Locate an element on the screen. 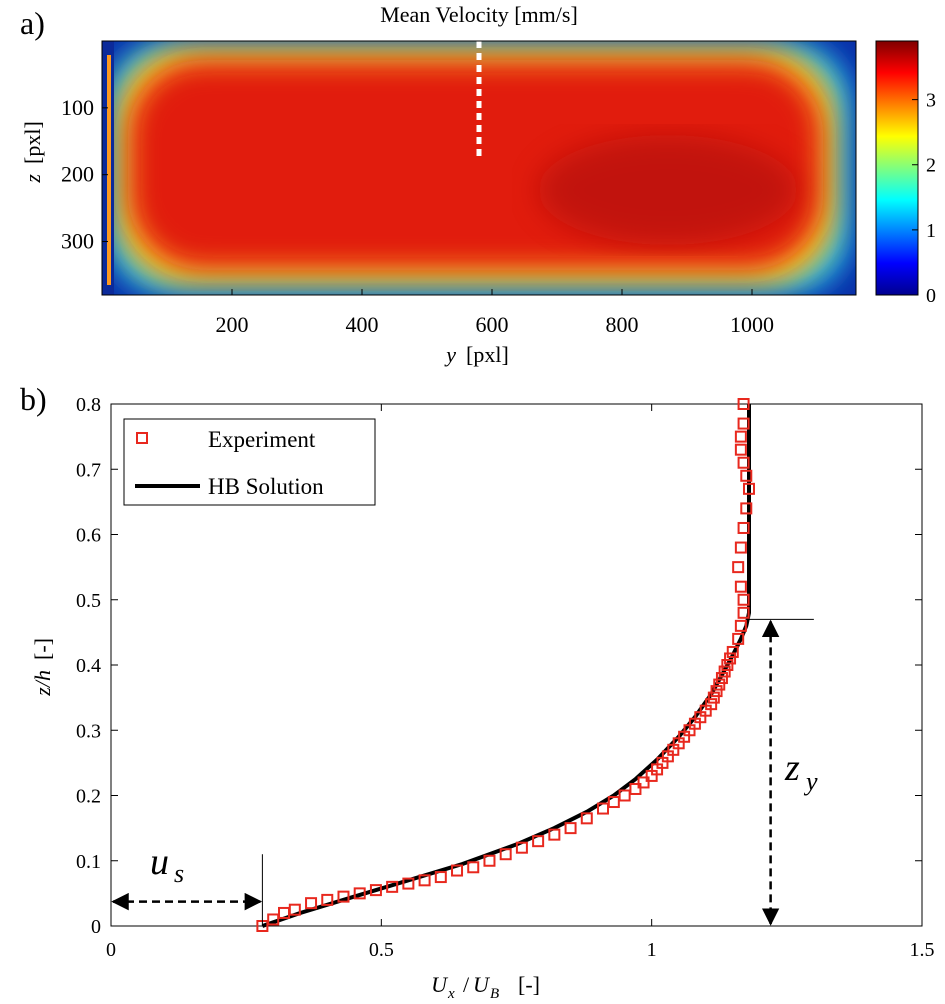 This screenshot has height=1004, width=945. heat-xtick-label-2: 600 is located at coordinates (492, 324).